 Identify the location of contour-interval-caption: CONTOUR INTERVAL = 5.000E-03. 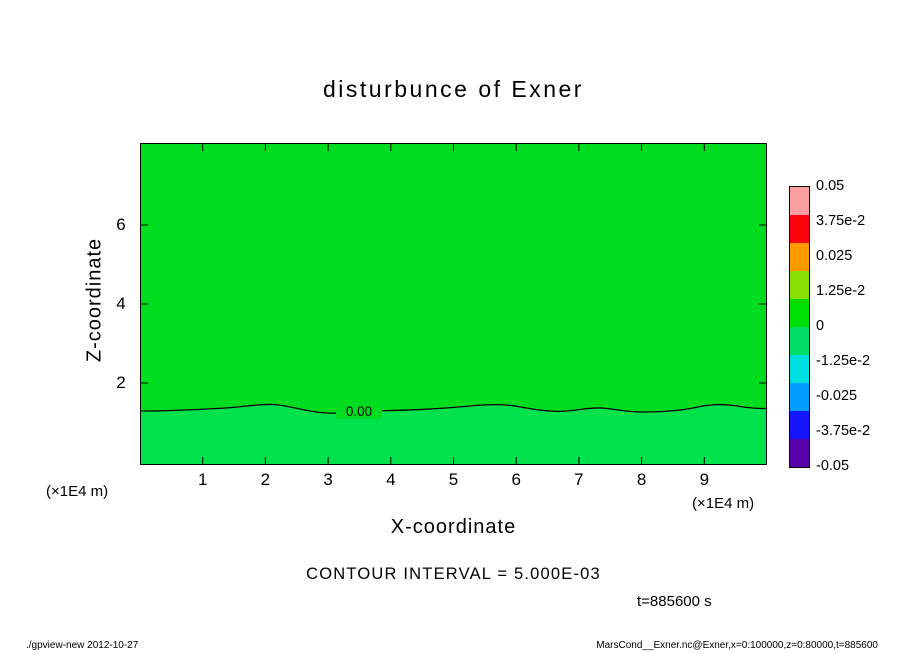
(453, 574).